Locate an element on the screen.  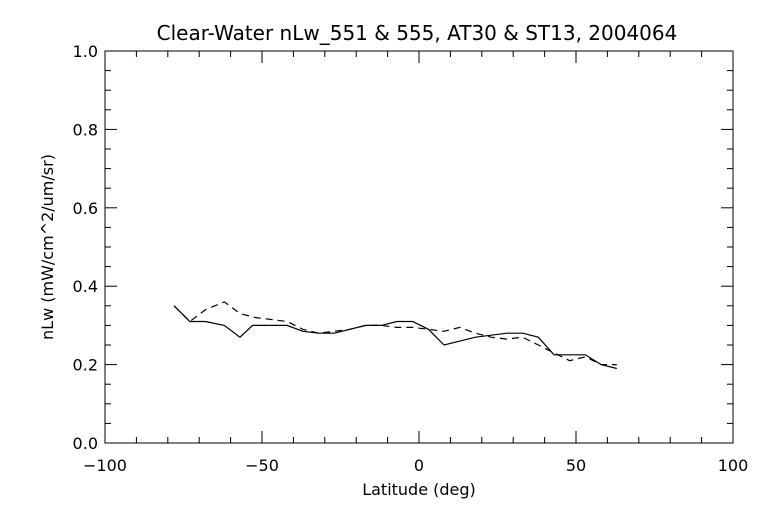
series-line-dashed is located at coordinates (395, 333).